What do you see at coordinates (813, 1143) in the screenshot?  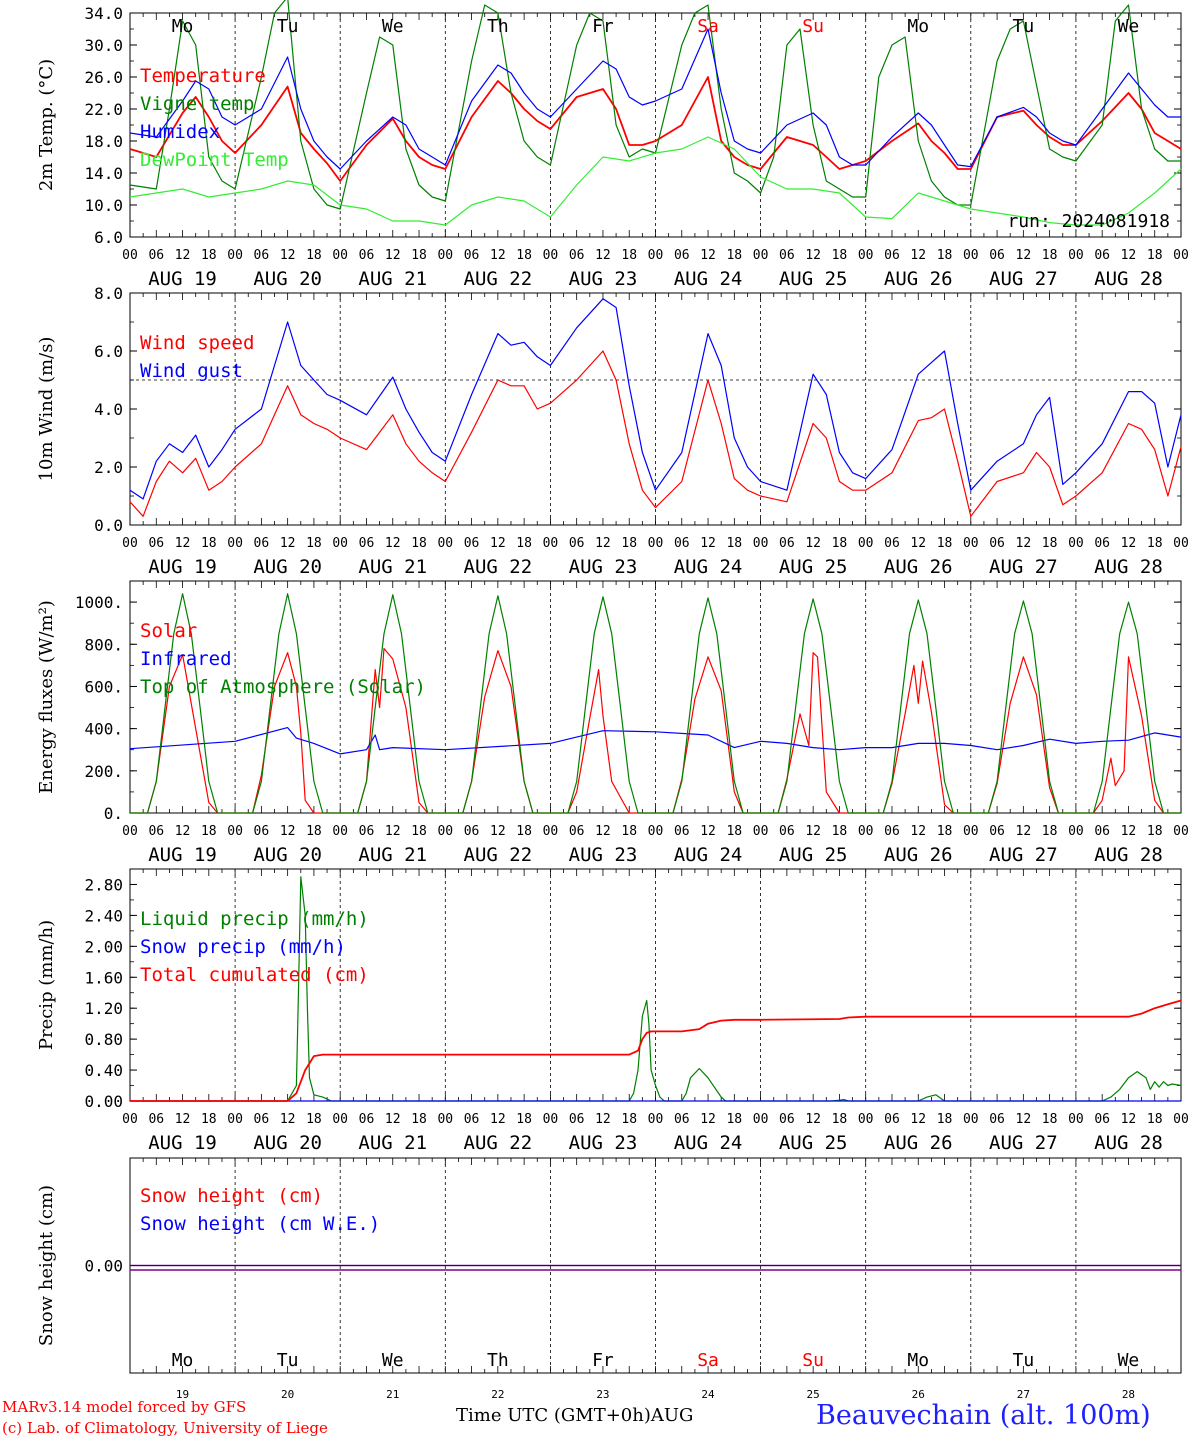 I see `precip-day-label: AUG 25` at bounding box center [813, 1143].